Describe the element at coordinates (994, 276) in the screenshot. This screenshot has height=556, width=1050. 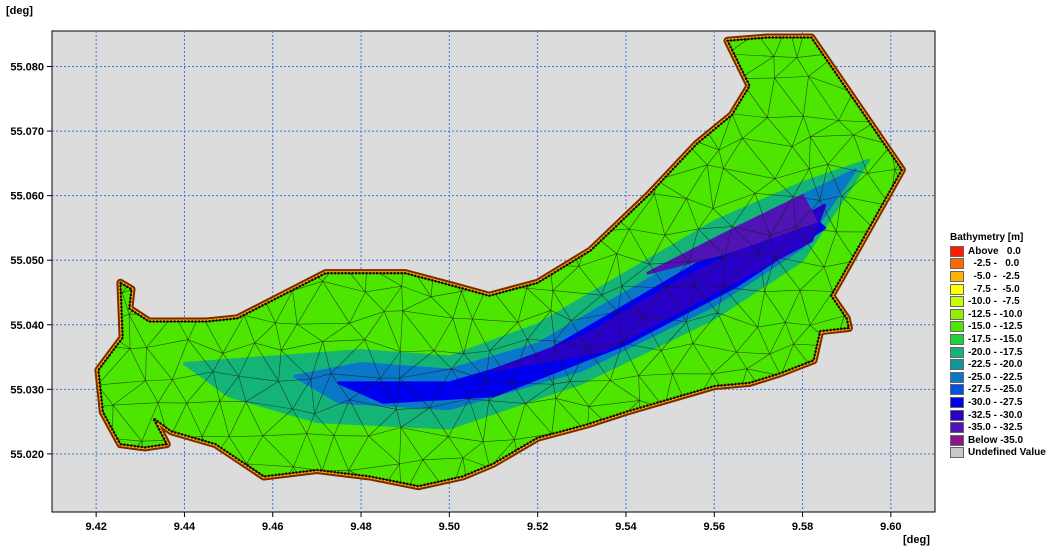
I see `legend-label: -5.0 - -2.5` at that location.